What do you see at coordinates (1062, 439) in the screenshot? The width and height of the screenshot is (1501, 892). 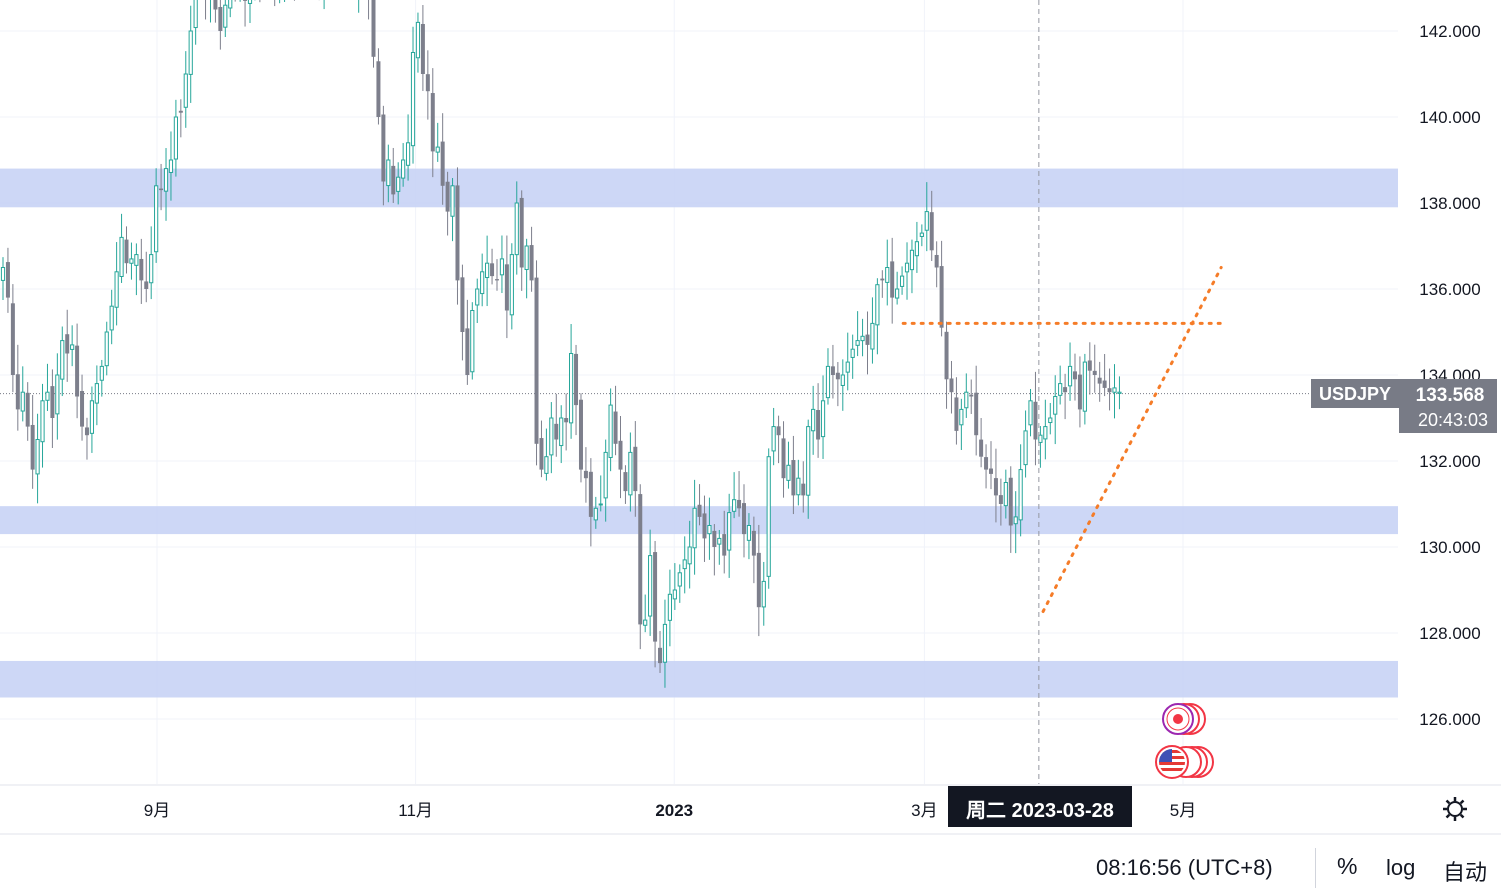 I see `trendlines` at bounding box center [1062, 439].